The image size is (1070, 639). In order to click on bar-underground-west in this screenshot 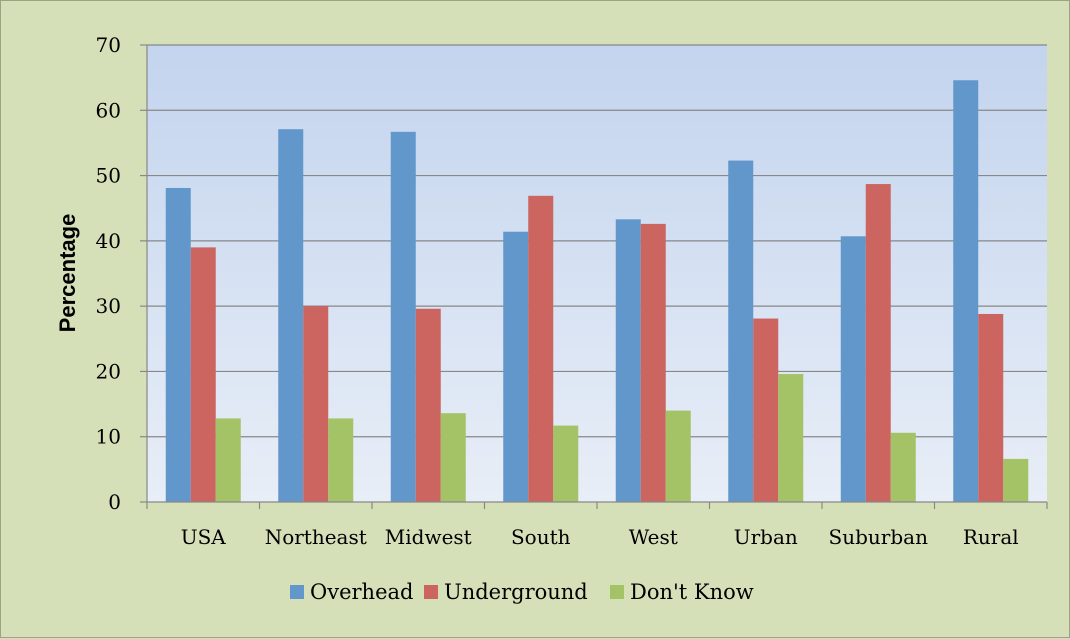, I will do `click(653, 362)`.